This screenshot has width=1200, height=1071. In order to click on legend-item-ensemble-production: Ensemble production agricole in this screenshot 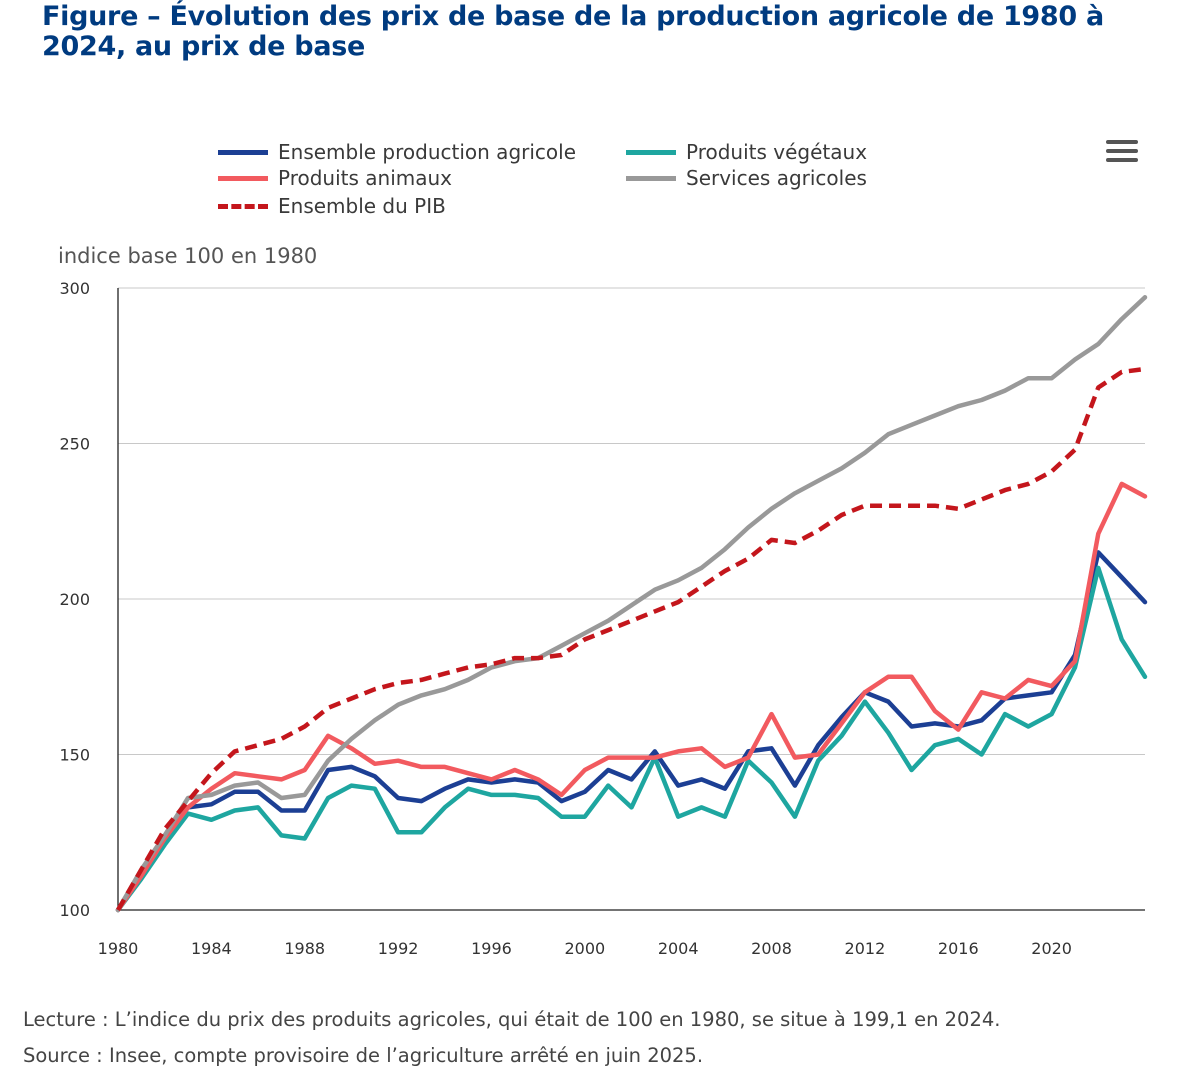, I will do `click(397, 152)`.